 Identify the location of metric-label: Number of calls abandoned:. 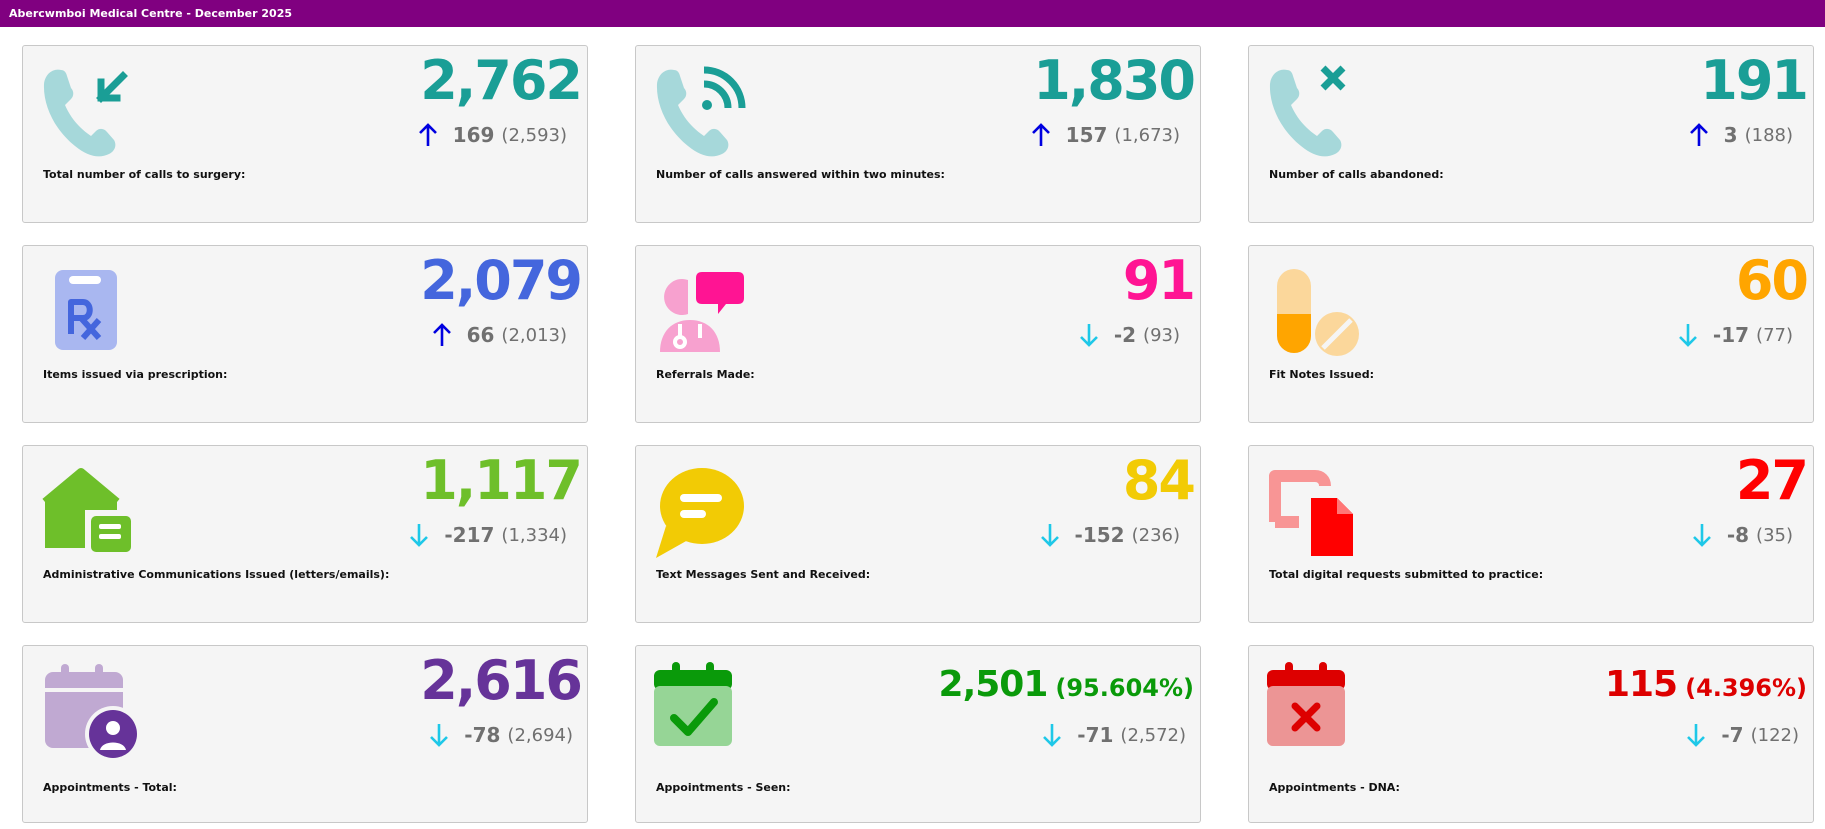
(1356, 174).